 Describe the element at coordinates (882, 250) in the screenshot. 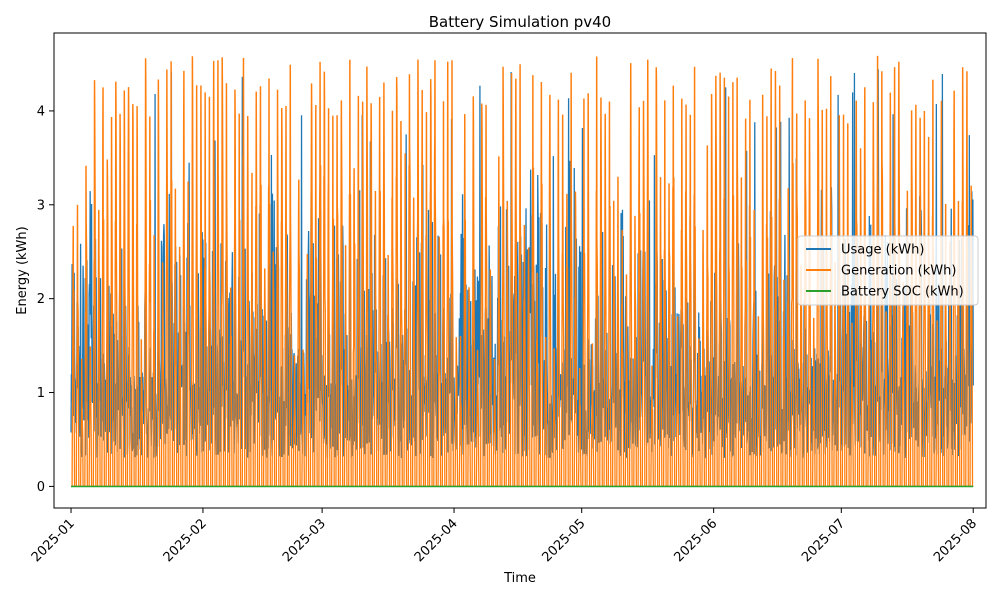

I see `legend-entry-label: Usage (kWh)` at that location.